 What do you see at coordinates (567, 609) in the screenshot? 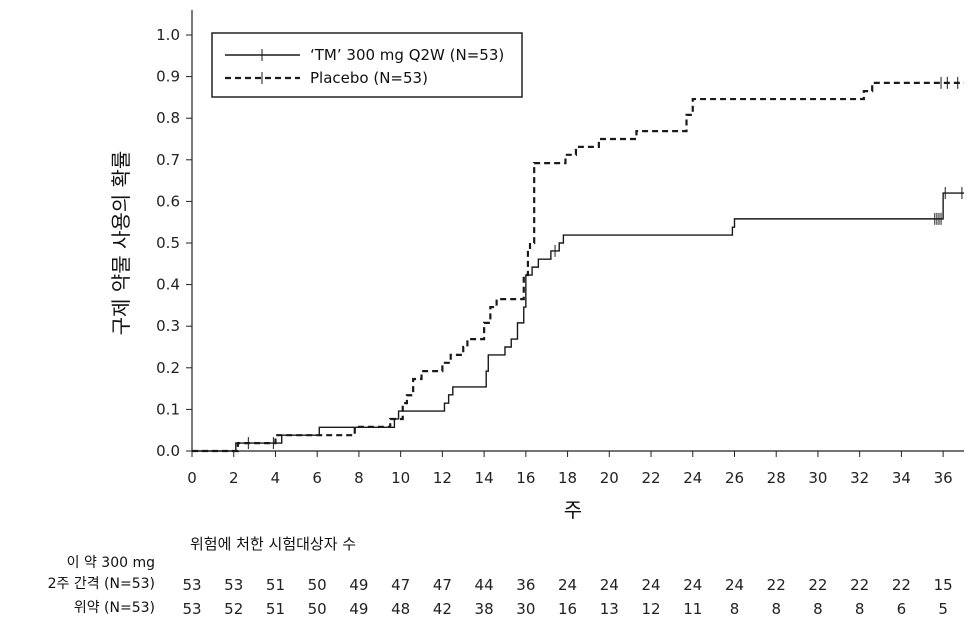
I see `risk-cell: 16` at bounding box center [567, 609].